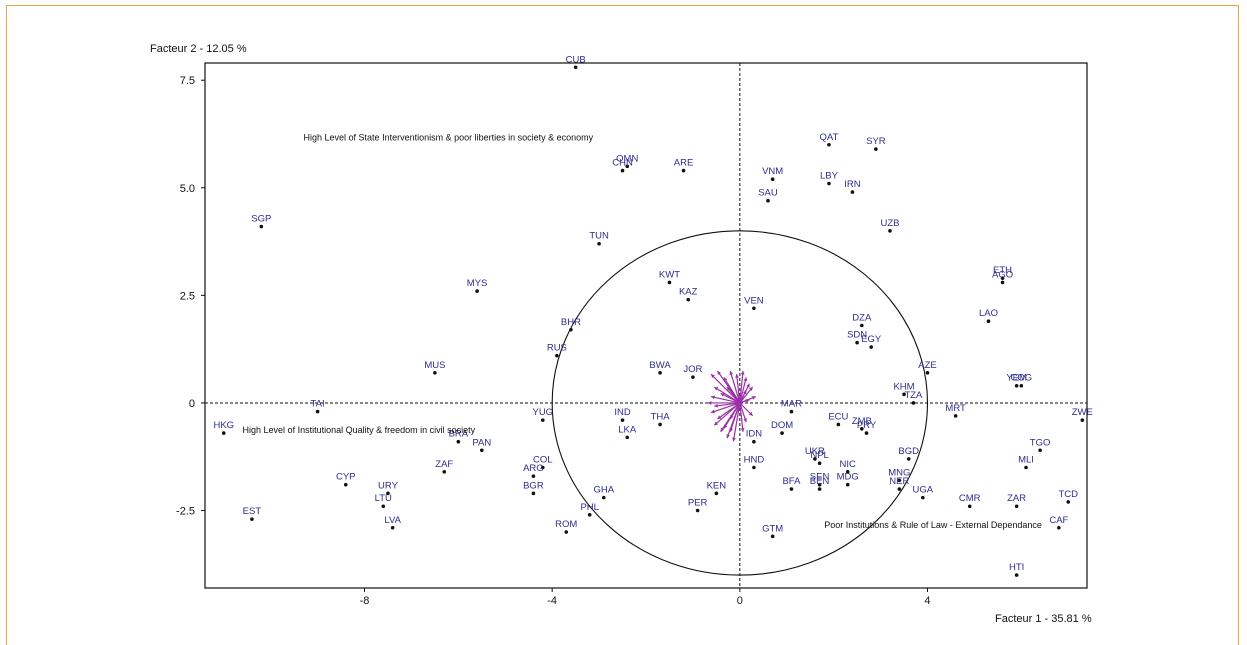 The image size is (1247, 645). I want to click on point-label: BHR, so click(571, 322).